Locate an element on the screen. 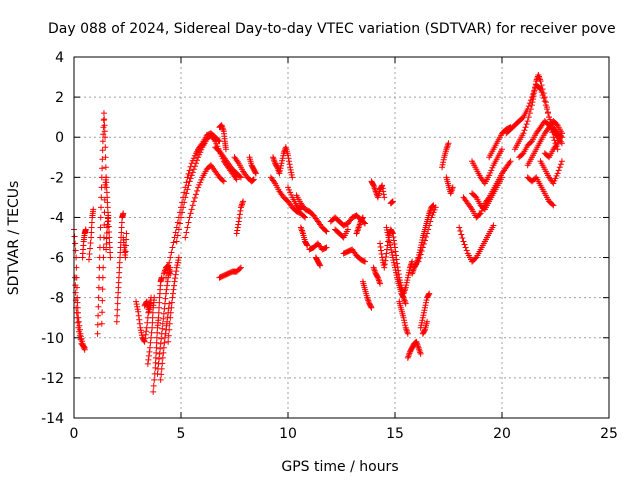 The height and width of the screenshot is (480, 640). x-tick-label: 20 is located at coordinates (502, 434).